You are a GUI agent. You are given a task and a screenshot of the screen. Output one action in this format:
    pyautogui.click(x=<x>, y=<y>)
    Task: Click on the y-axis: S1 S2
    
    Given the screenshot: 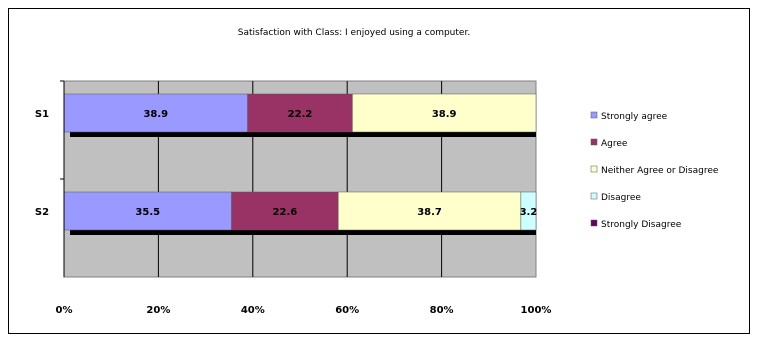 What is the action you would take?
    pyautogui.click(x=50, y=178)
    